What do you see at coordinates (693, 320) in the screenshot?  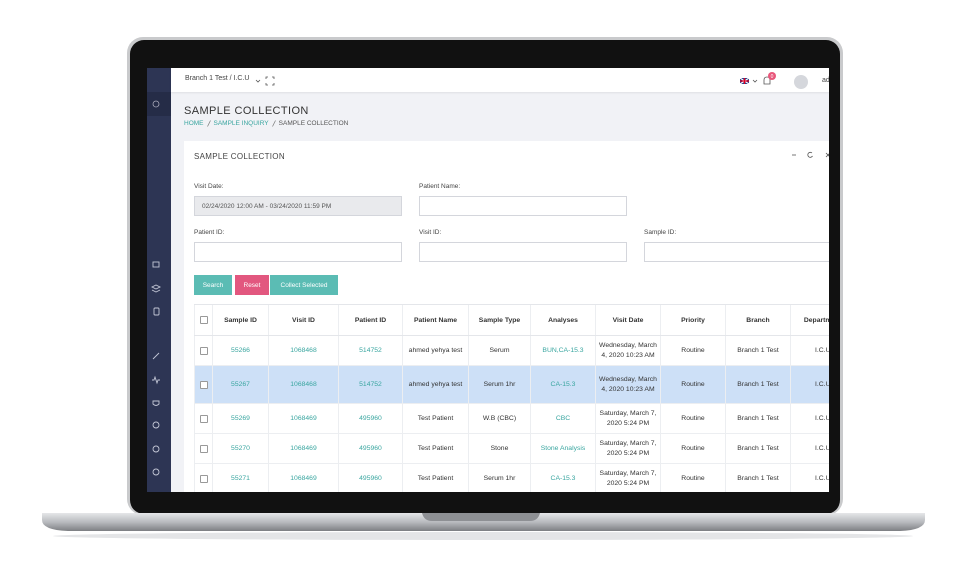 I see `column-header: Priority` at bounding box center [693, 320].